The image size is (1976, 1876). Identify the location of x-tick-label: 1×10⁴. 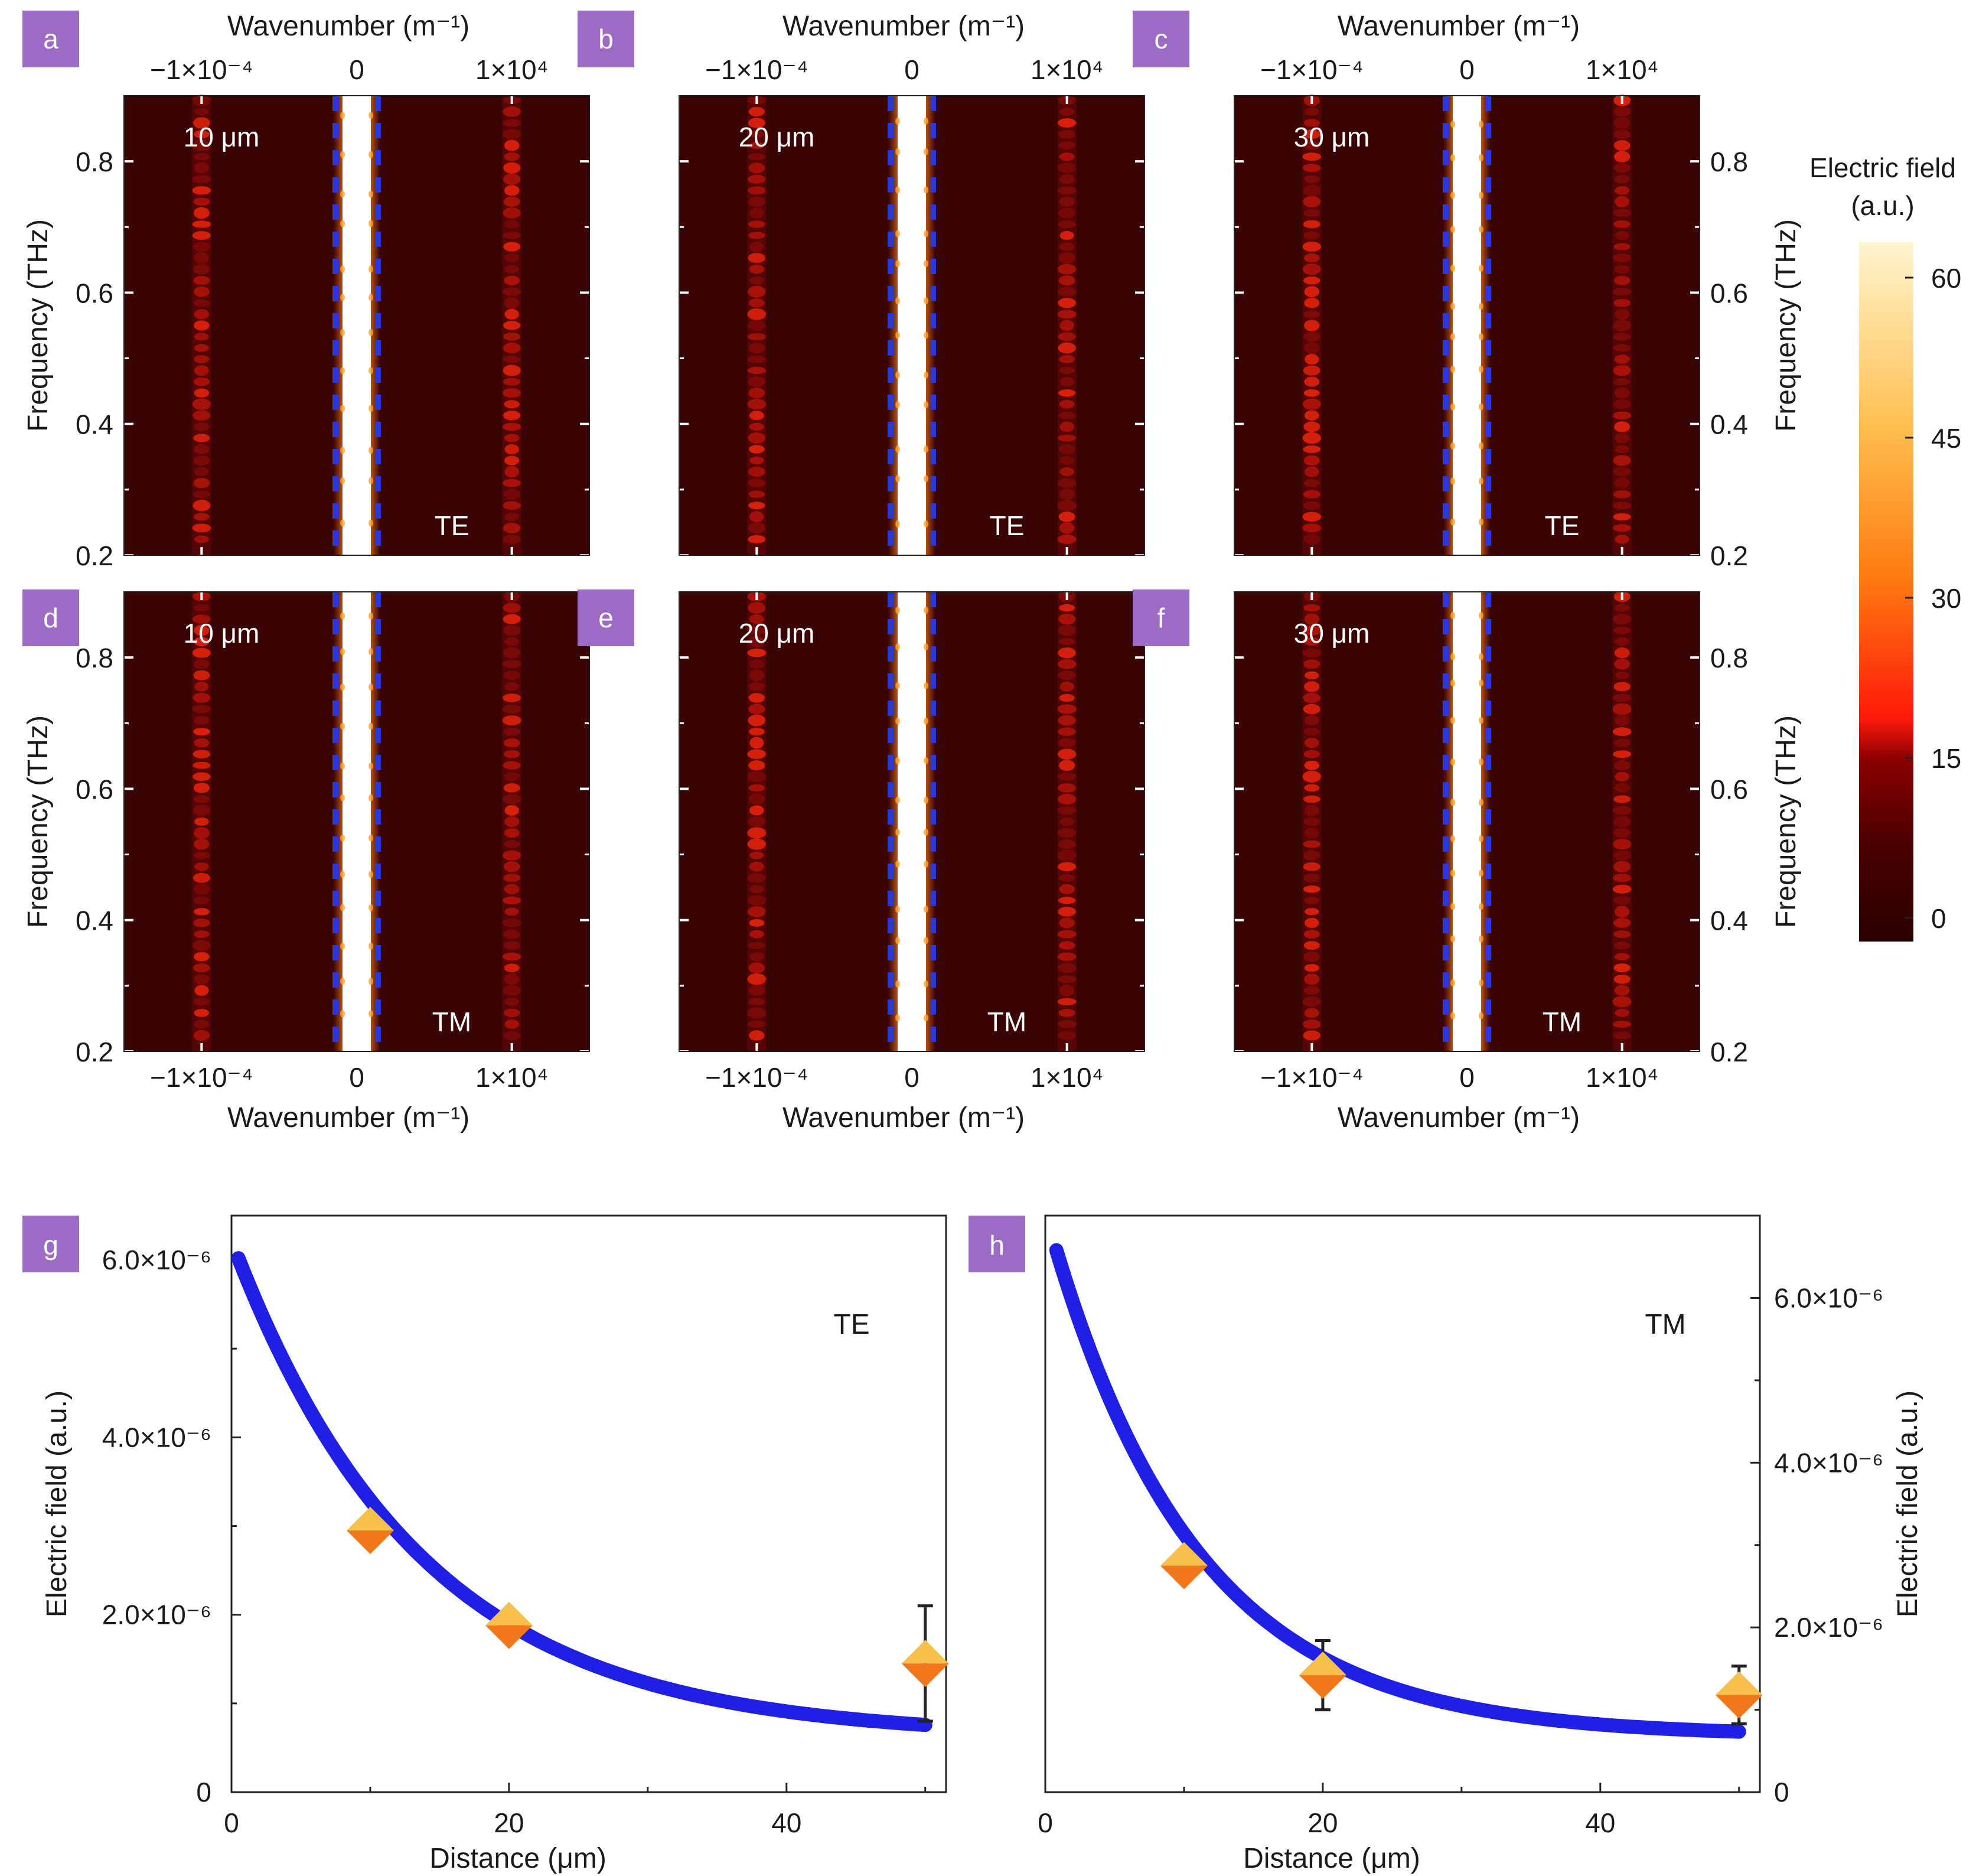
(1067, 1077).